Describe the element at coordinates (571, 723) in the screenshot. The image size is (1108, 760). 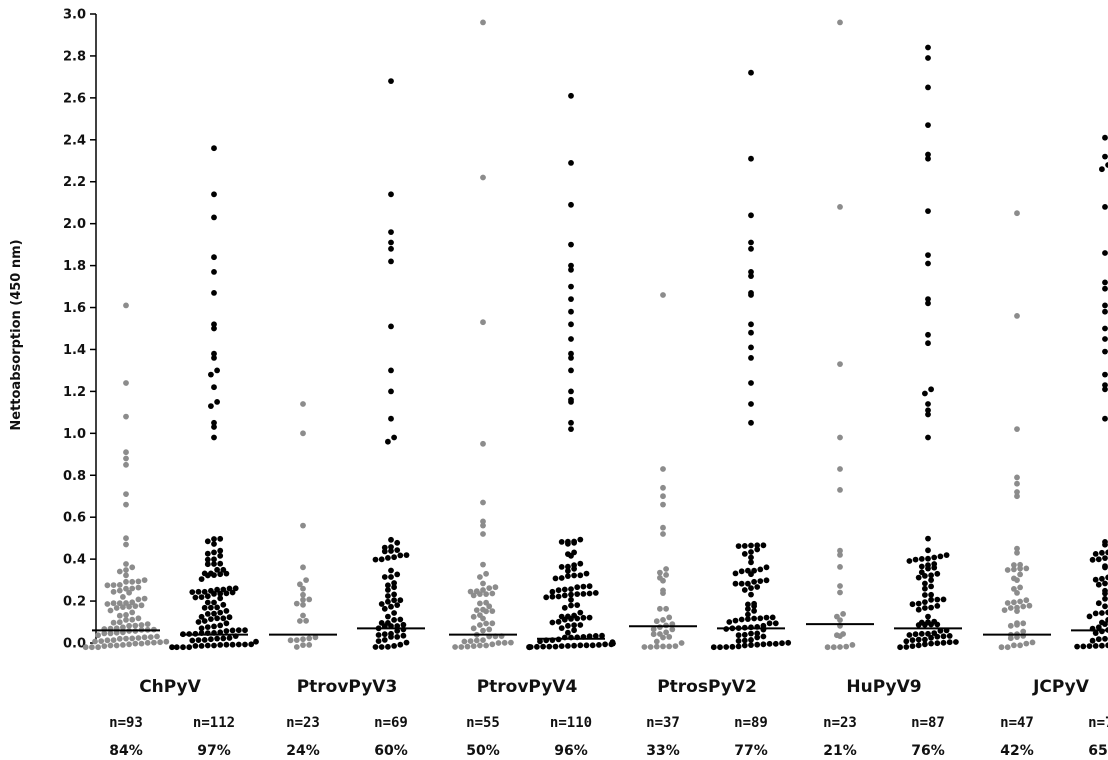
I see `sample-size-label: n=110` at that location.